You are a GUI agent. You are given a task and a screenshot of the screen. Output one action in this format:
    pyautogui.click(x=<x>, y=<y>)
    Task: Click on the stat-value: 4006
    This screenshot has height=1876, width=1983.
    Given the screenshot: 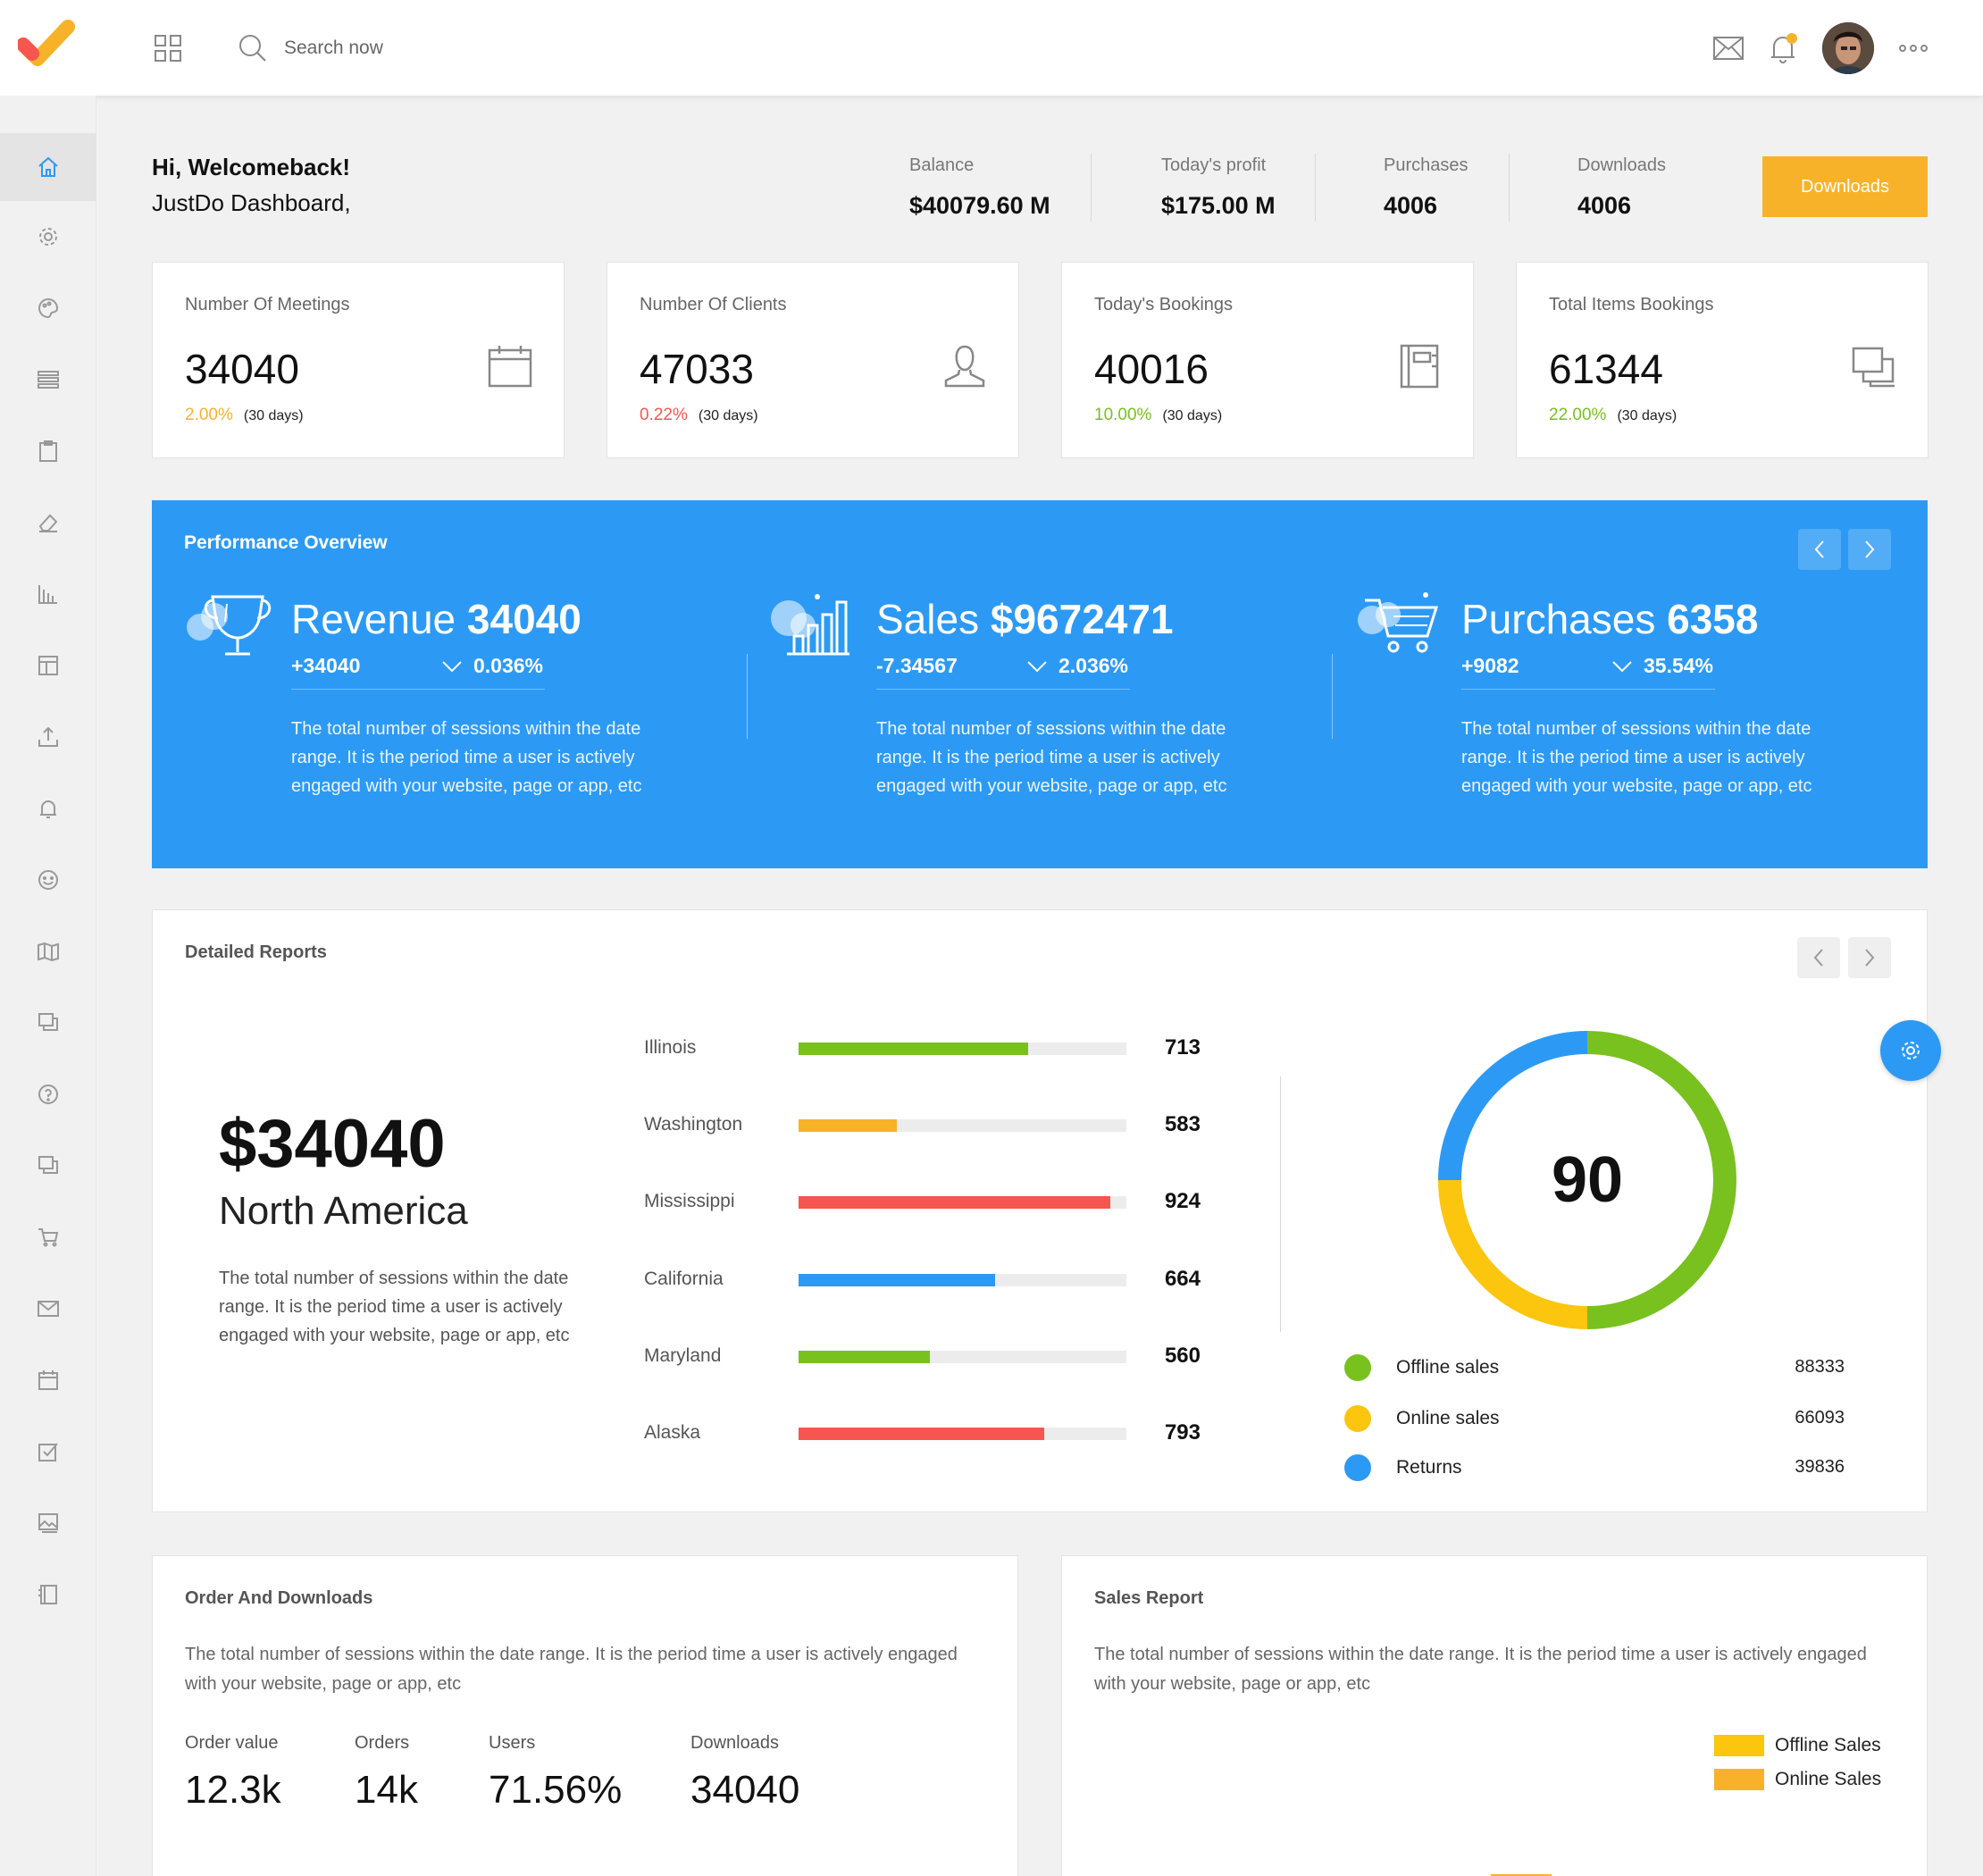 What is the action you would take?
    pyautogui.click(x=1411, y=205)
    